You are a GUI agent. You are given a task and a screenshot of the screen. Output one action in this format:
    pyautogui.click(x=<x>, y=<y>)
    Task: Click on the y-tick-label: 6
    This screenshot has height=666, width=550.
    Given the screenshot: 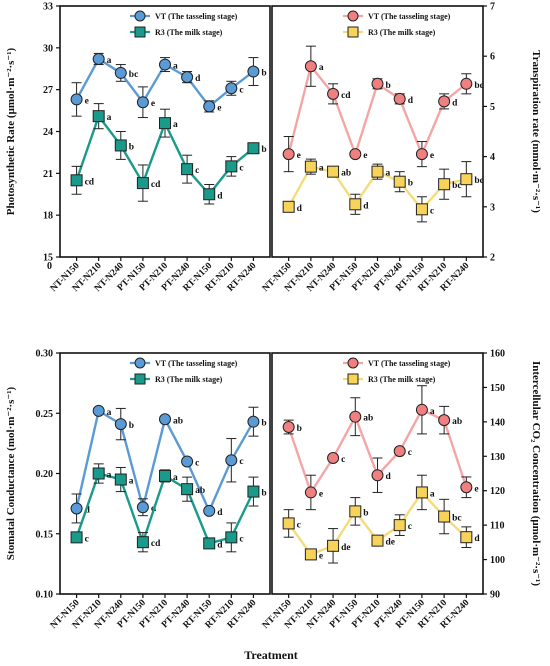 What is the action you would take?
    pyautogui.click(x=492, y=57)
    